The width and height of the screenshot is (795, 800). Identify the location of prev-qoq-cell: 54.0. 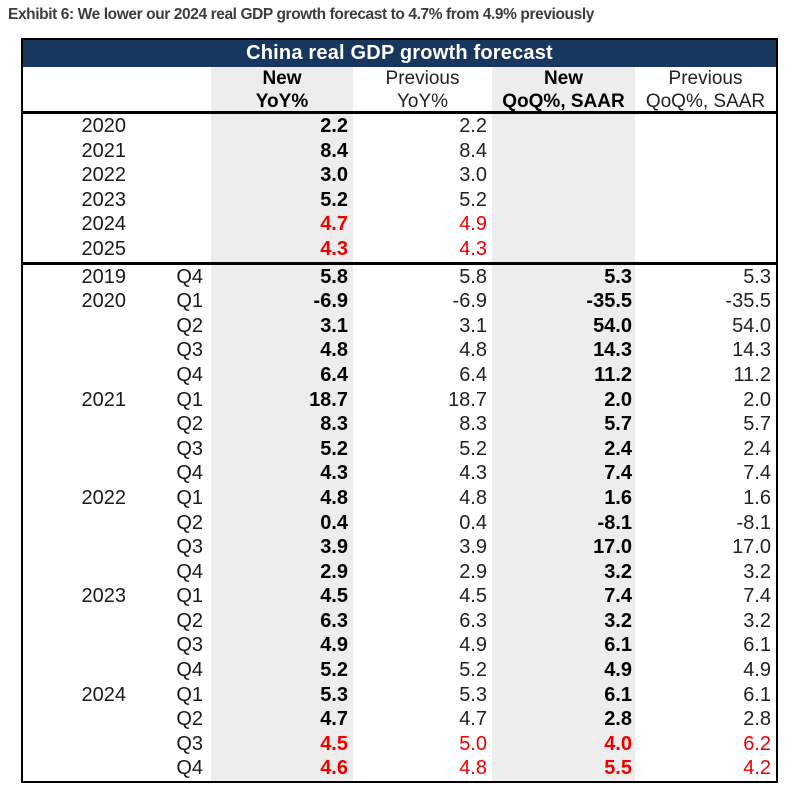
(751, 325).